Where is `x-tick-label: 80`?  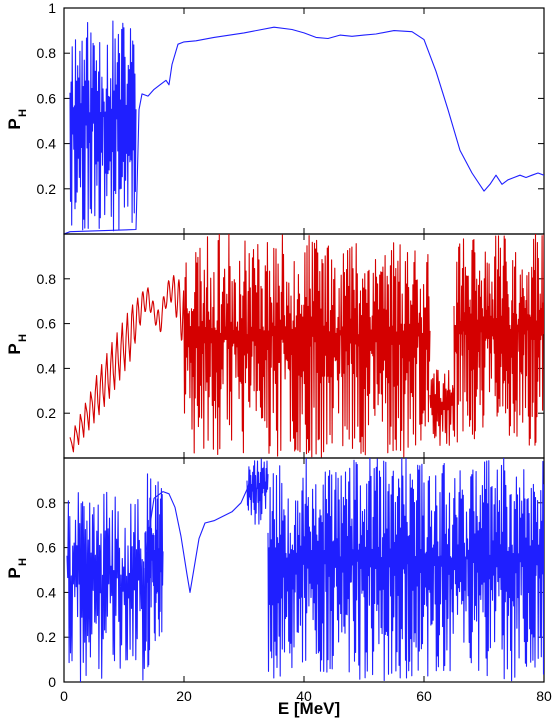
x-tick-label: 80 is located at coordinates (544, 696).